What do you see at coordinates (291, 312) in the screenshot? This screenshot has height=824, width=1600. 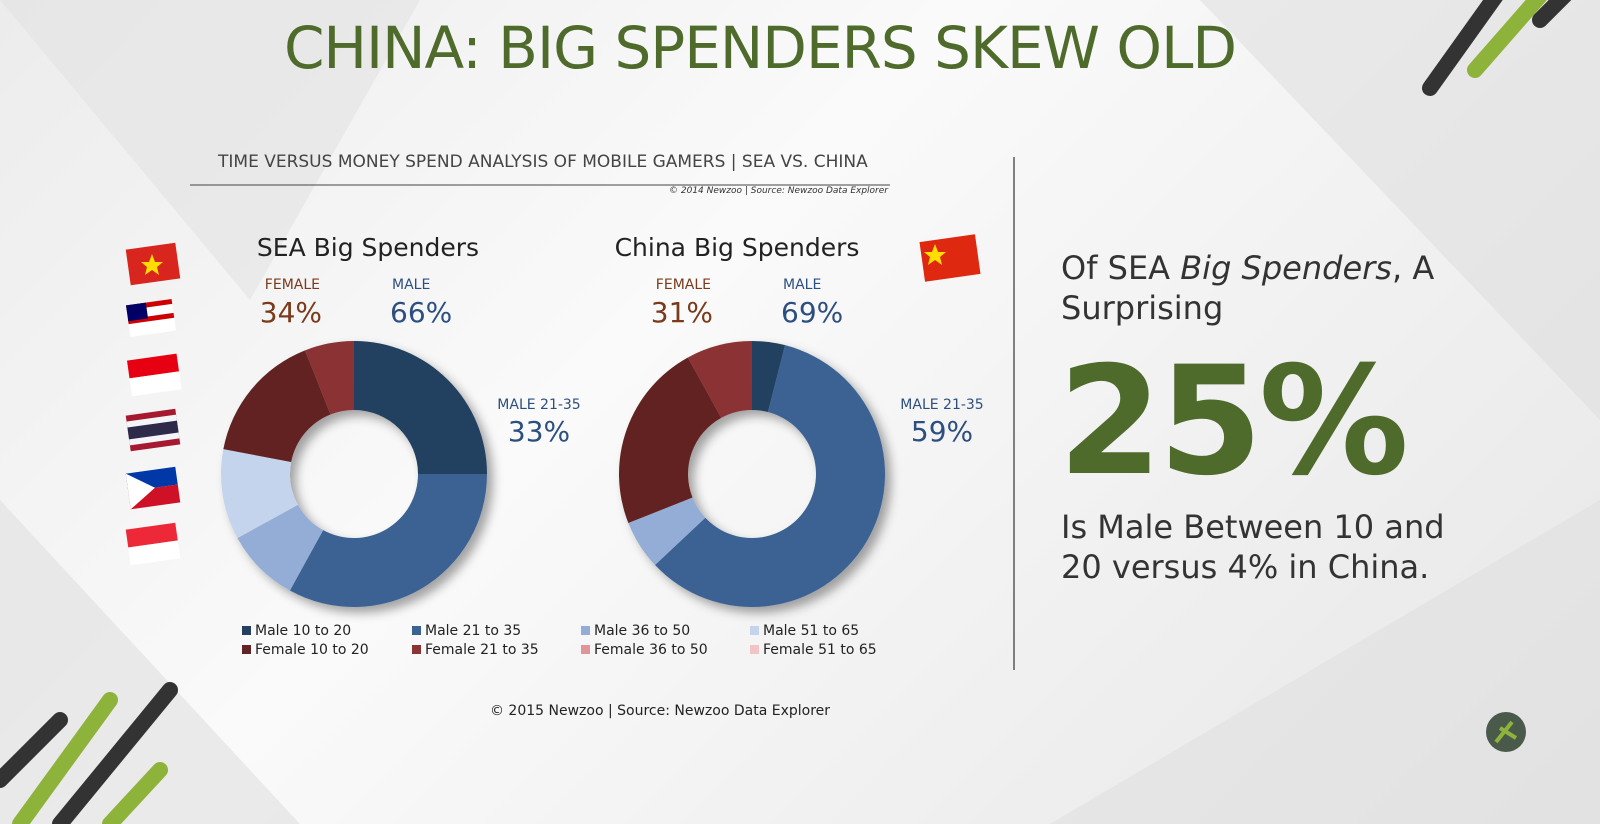 I see `share-value: 34%` at bounding box center [291, 312].